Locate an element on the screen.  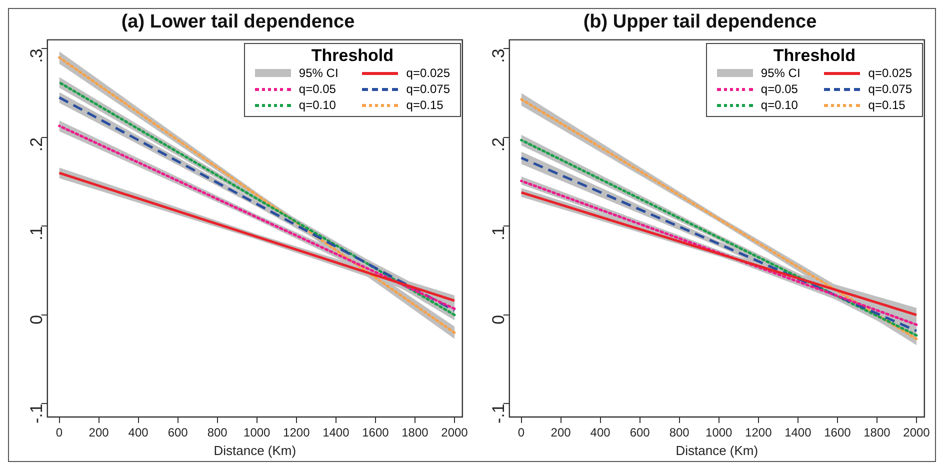
chart-title: (a) Lower tail dependence is located at coordinates (238, 22).